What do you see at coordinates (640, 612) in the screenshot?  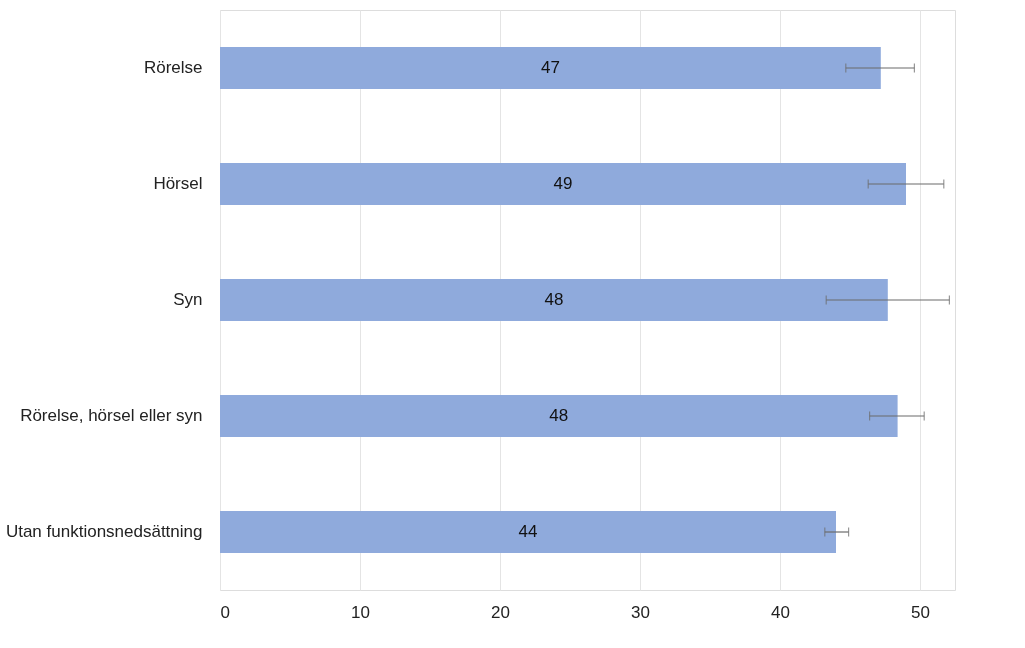 I see `x-tick-label: 30` at bounding box center [640, 612].